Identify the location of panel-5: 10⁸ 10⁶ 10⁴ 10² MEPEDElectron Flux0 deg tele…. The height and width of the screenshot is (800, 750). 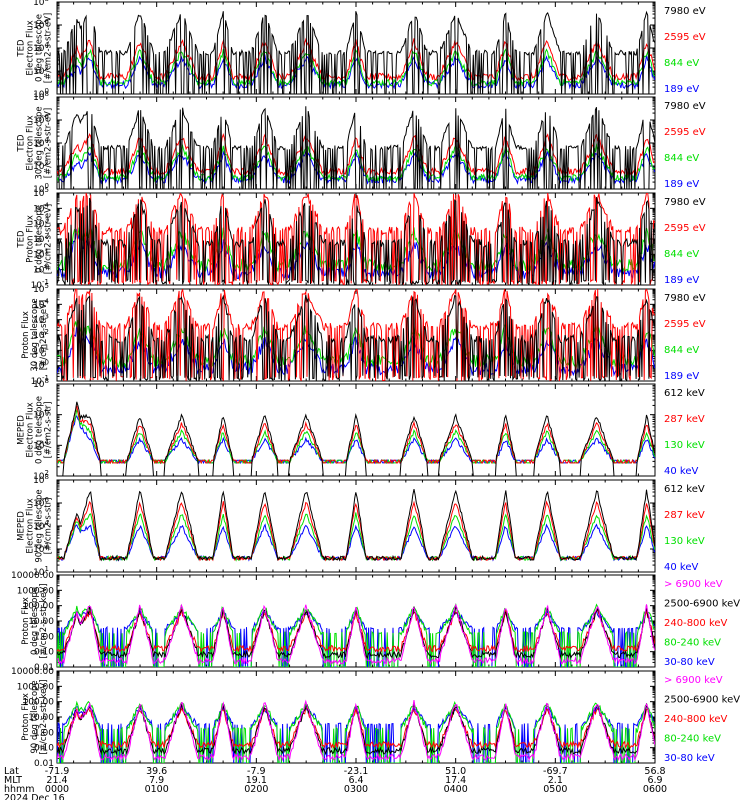
(361, 429).